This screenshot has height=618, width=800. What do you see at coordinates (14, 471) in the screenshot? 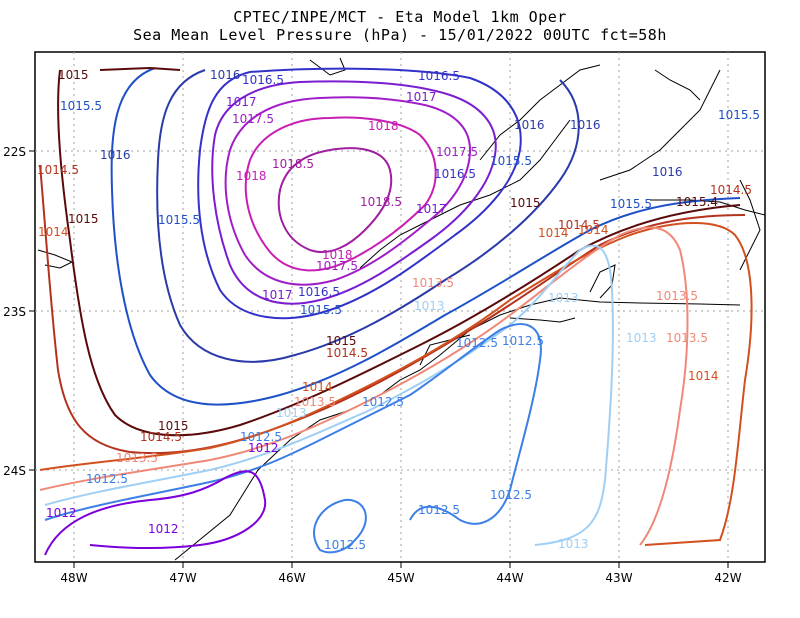
I see `y-tick-24s: 24S` at bounding box center [14, 471].